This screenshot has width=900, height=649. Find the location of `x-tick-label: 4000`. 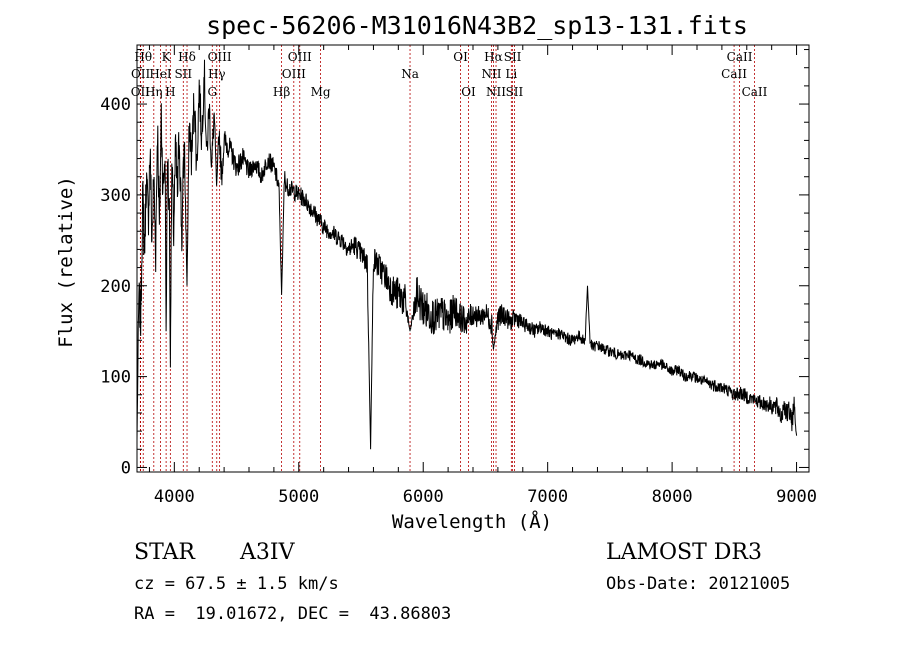

x-tick-label: 4000 is located at coordinates (174, 497).